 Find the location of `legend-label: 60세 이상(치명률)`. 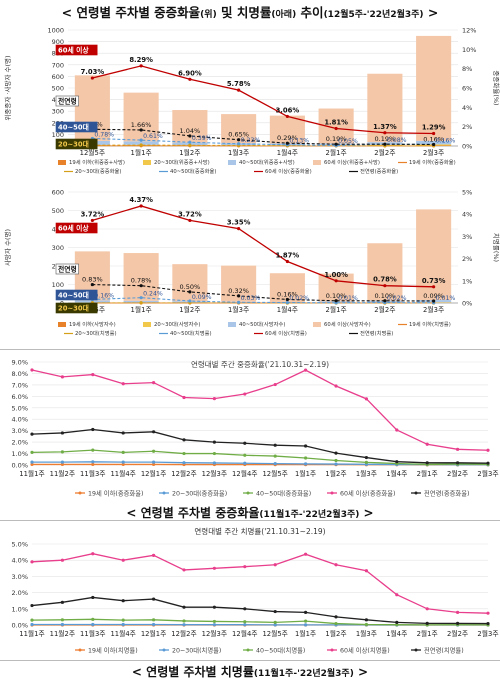

legend-label: 60세 이상(치명률) is located at coordinates (365, 650).